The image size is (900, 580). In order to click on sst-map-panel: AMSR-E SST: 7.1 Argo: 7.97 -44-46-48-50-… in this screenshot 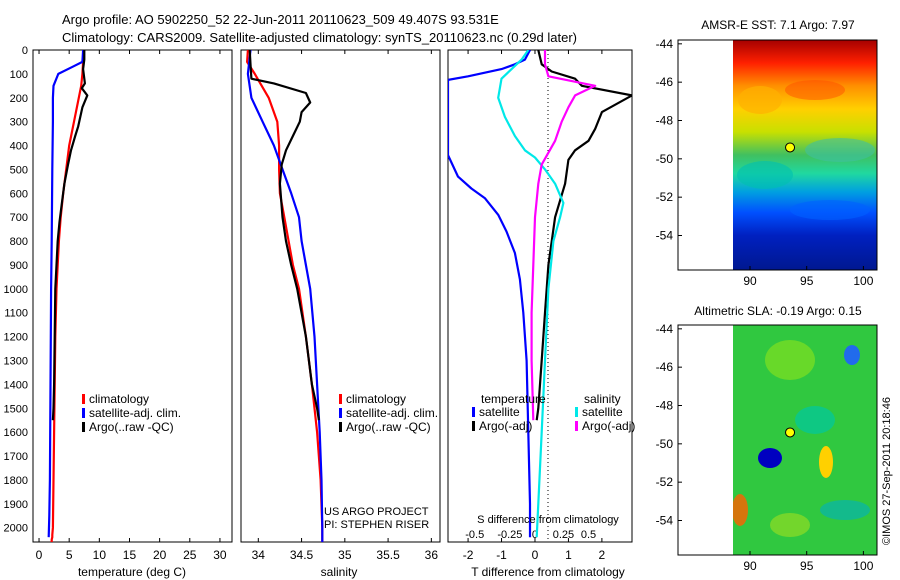, I will do `click(767, 153)`.